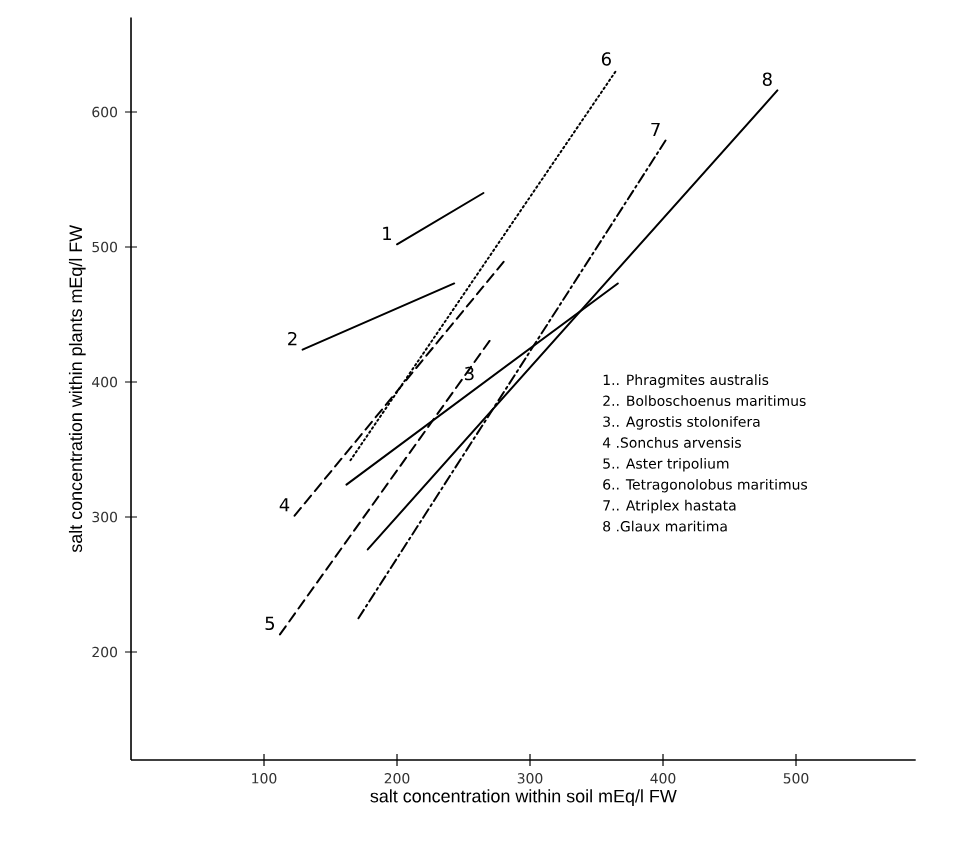 The width and height of the screenshot is (974, 856). I want to click on y-axis-title: salt concentration within plants mEq/l FW, so click(77, 388).